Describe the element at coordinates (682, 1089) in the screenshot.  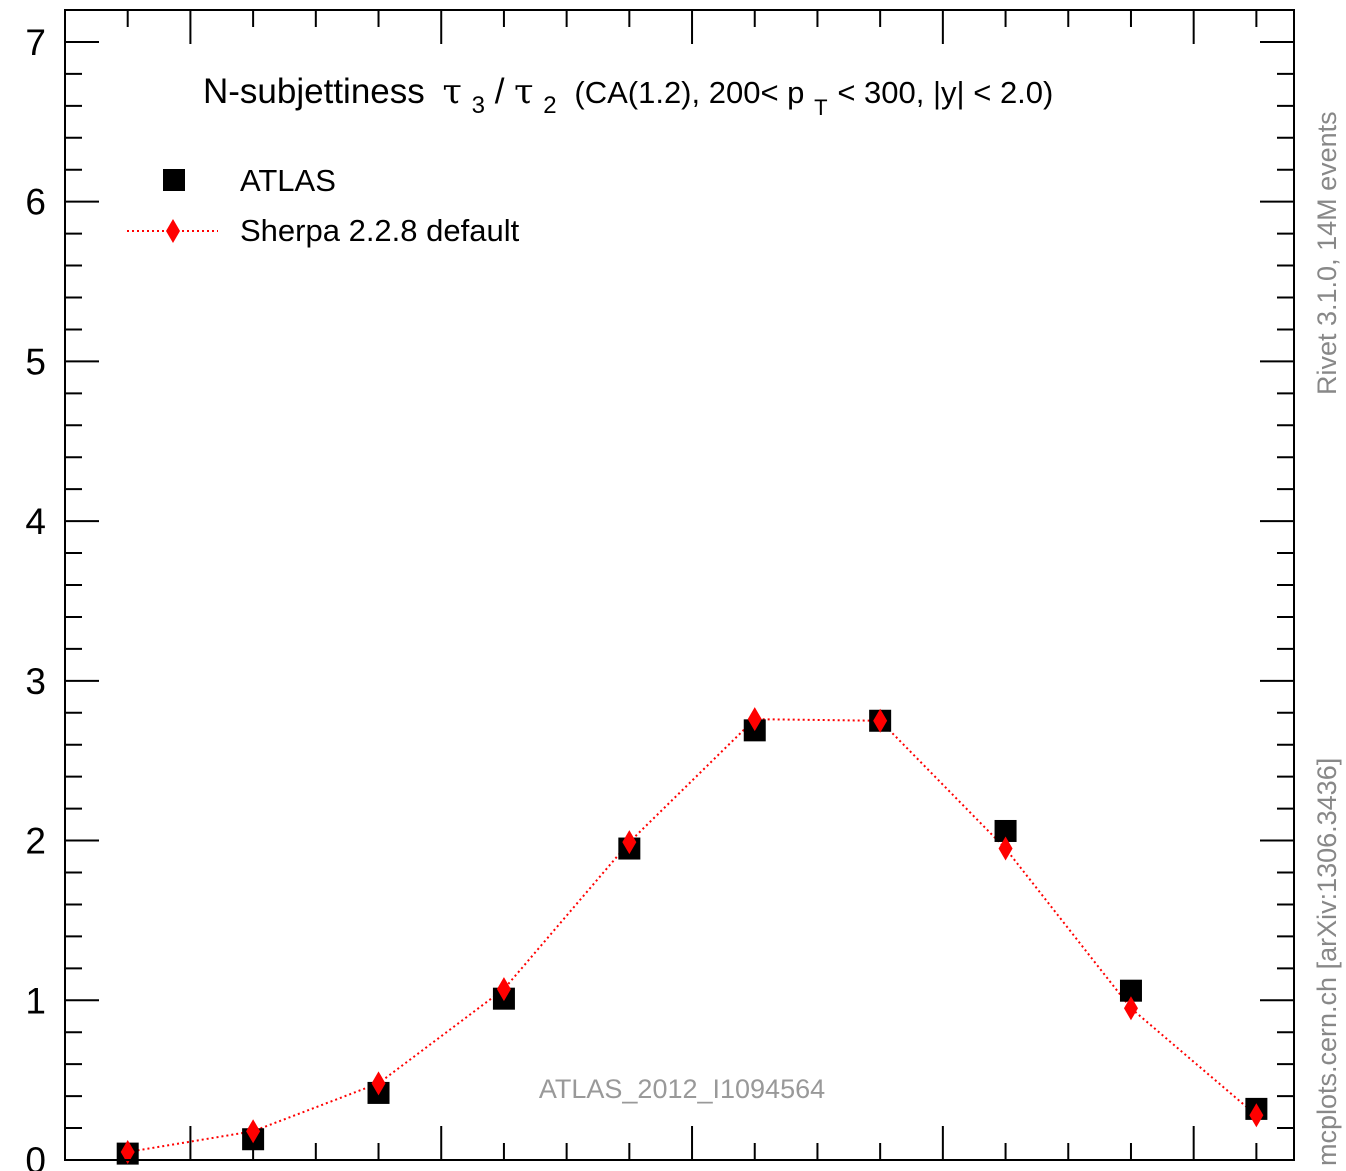
I see `analysis-label: ATLAS_2012_I1094564` at that location.